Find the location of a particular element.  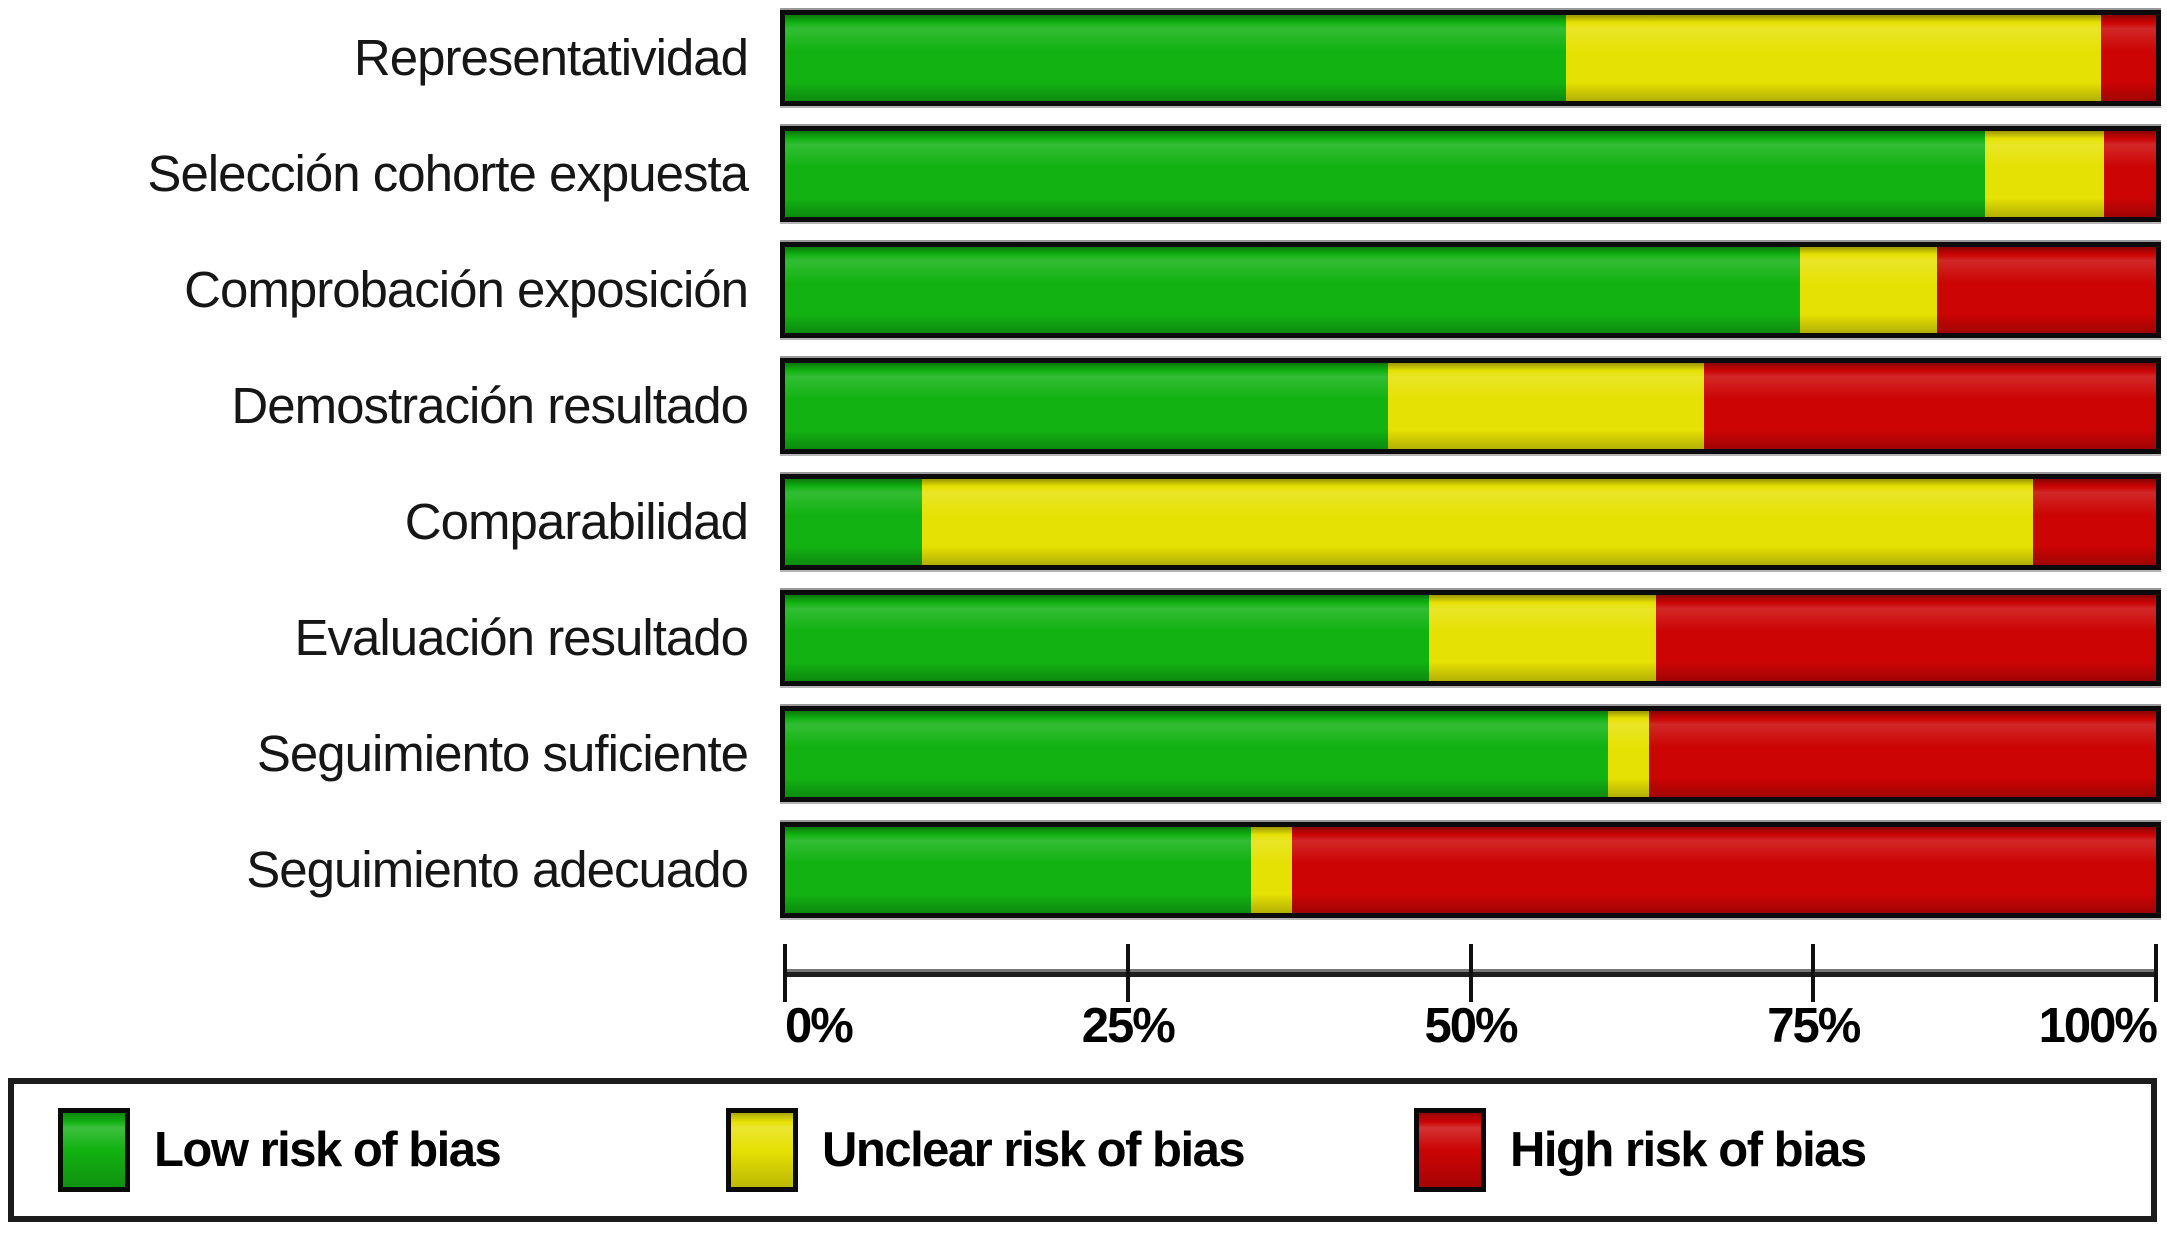

chart-row: Demostración resultado is located at coordinates (1083, 406).